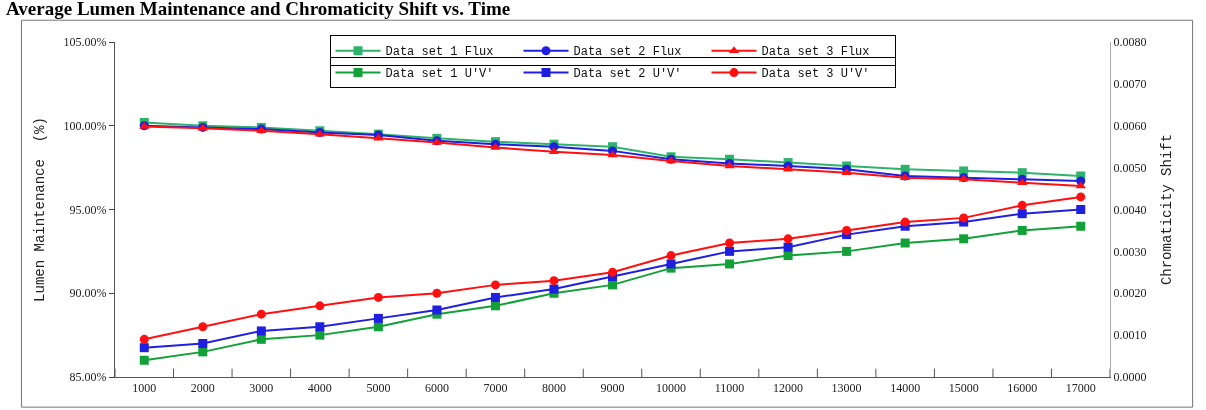  I want to click on y2-tick-label: 0.0040, so click(1130, 209).